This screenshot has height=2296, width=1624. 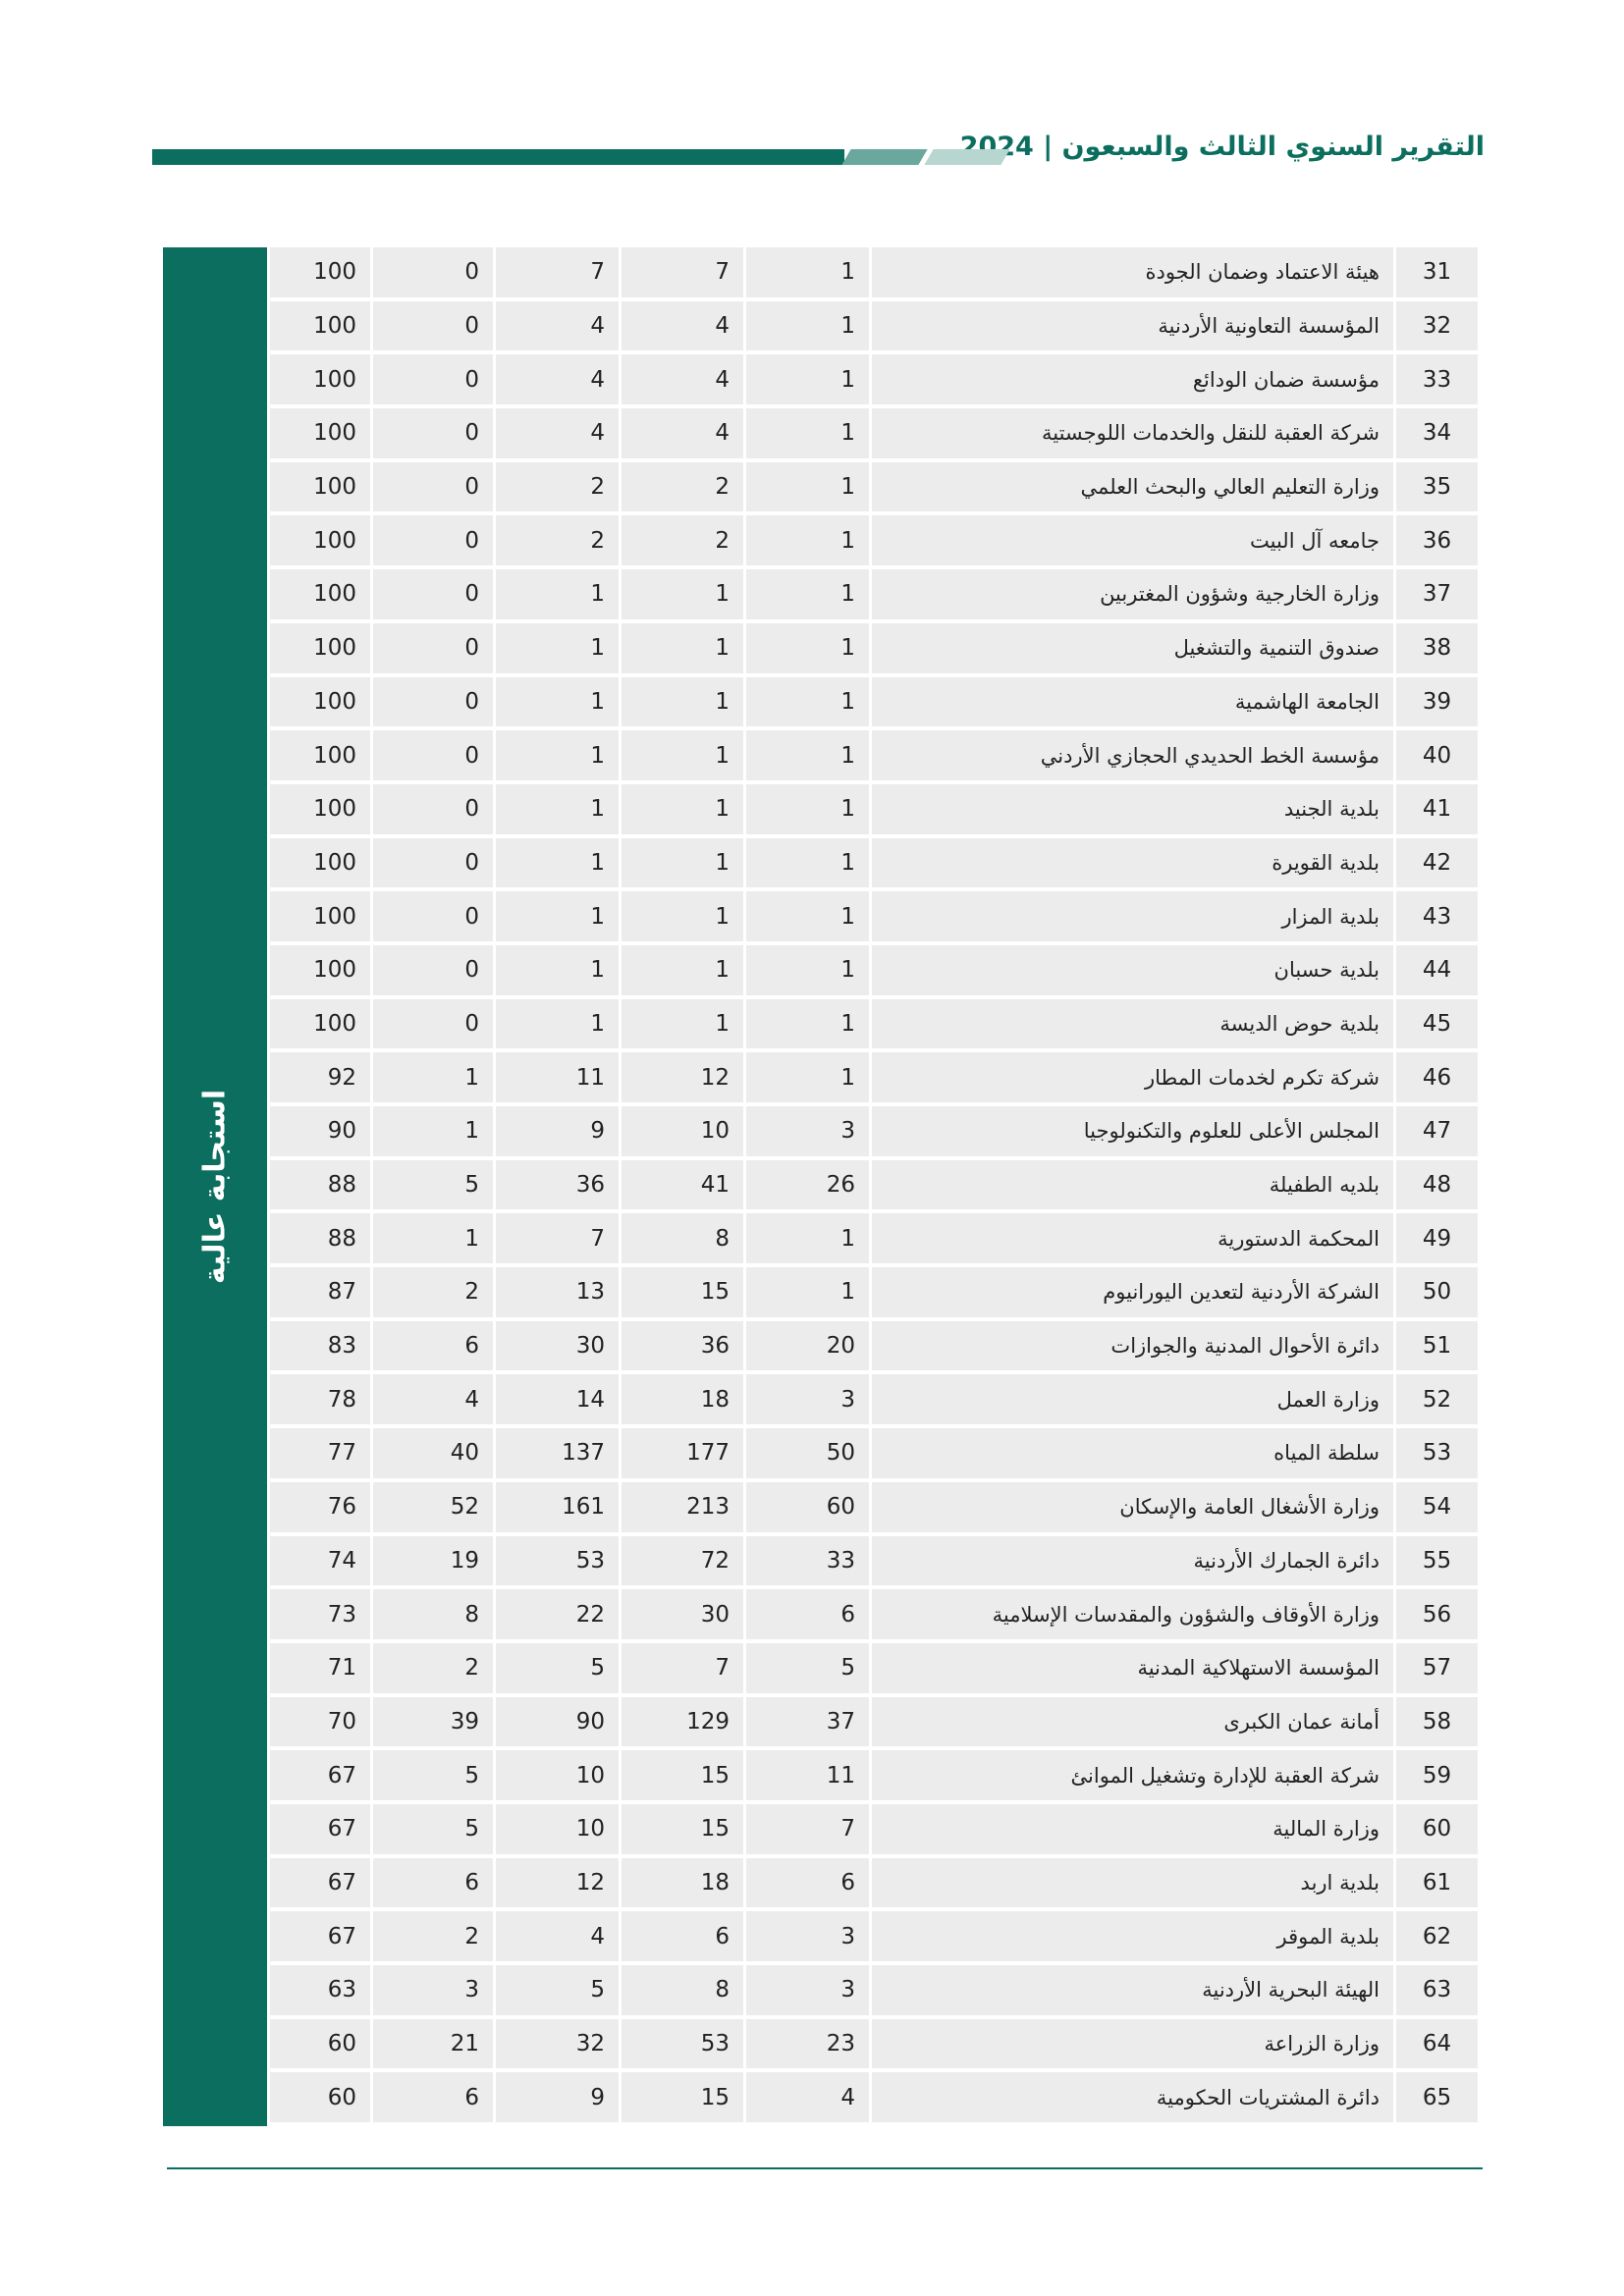 What do you see at coordinates (1437, 1614) in the screenshot?
I see `row-number: 56` at bounding box center [1437, 1614].